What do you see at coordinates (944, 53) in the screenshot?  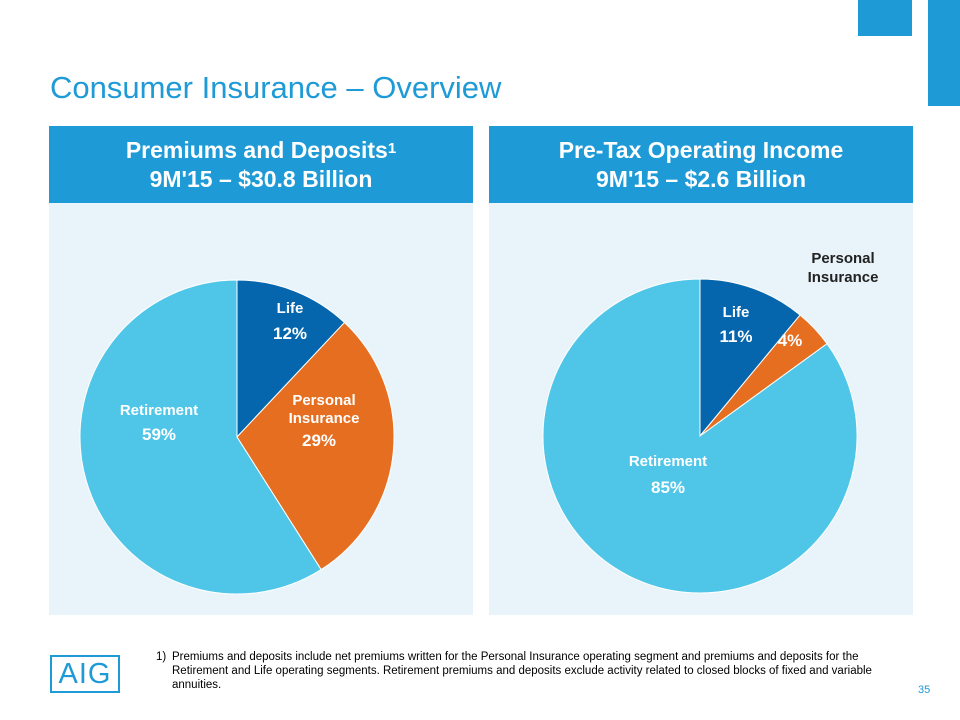 I see `corner-square-tall` at bounding box center [944, 53].